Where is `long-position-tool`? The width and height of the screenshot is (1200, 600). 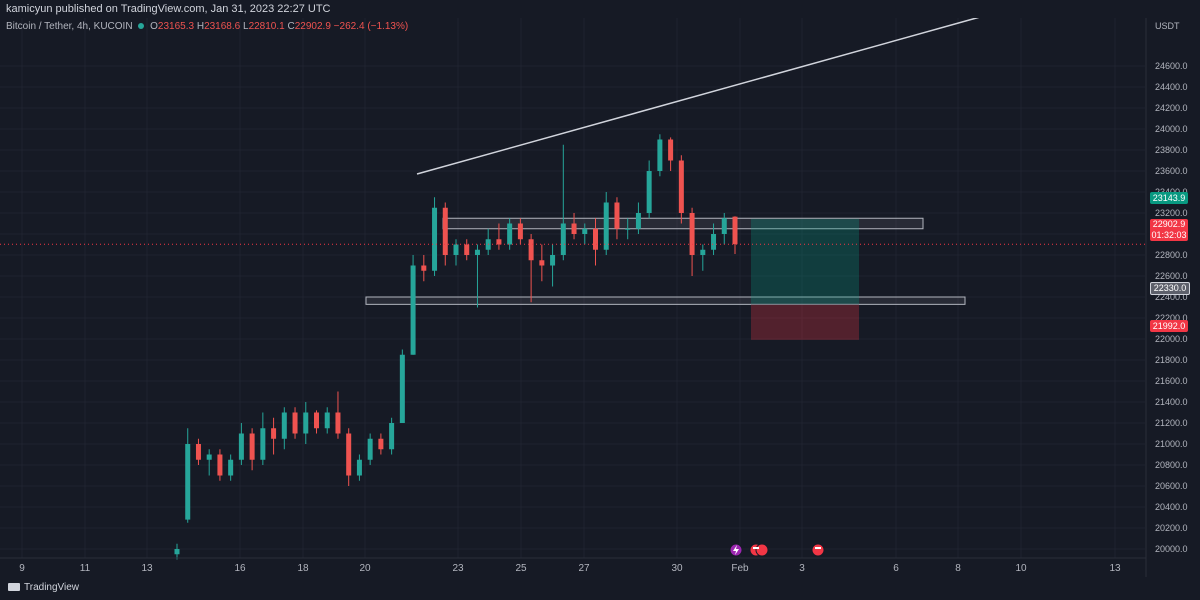
long-position-tool is located at coordinates (805, 279).